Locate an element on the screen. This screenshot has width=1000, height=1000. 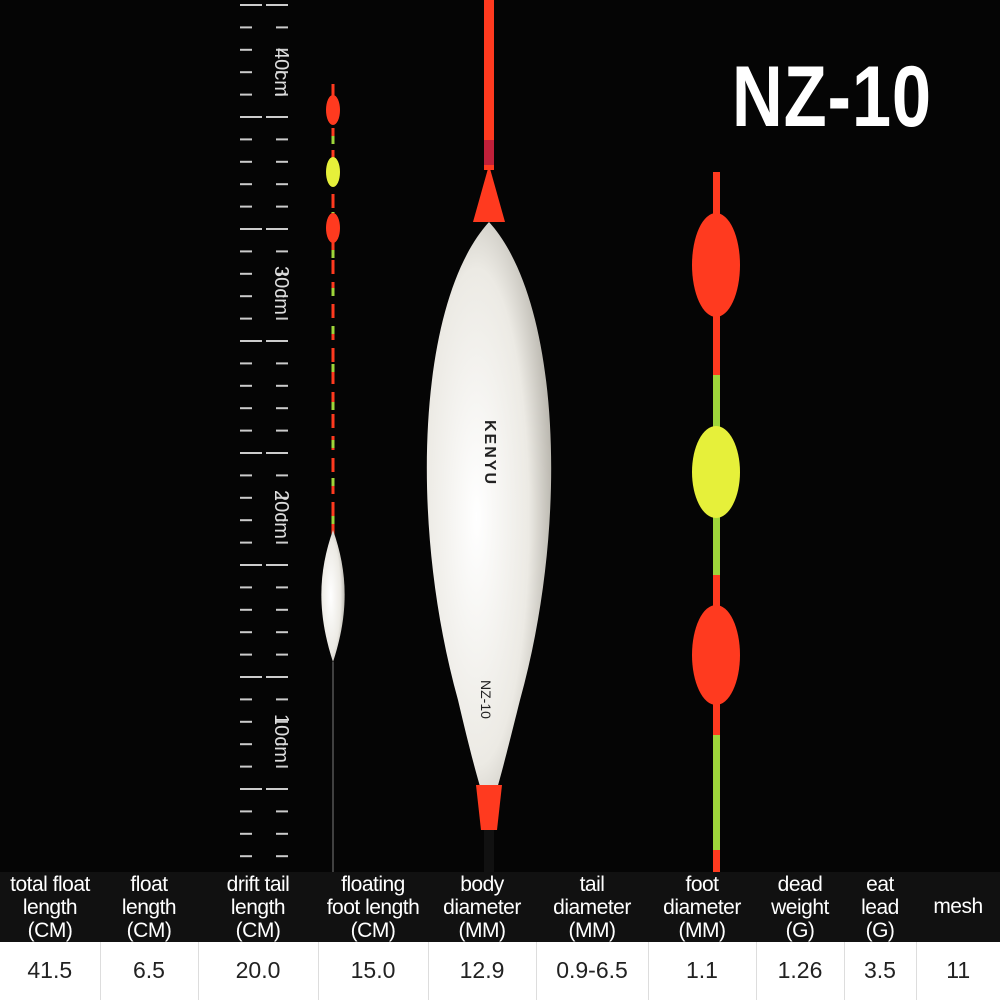
spec-header-line: floating is located at coordinates (373, 884).